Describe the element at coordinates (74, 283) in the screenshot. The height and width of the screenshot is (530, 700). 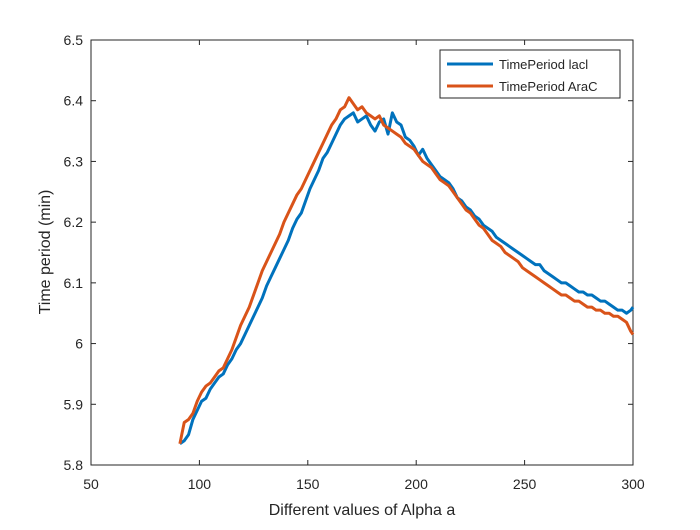
I see `y-tick-label: 6.1` at that location.